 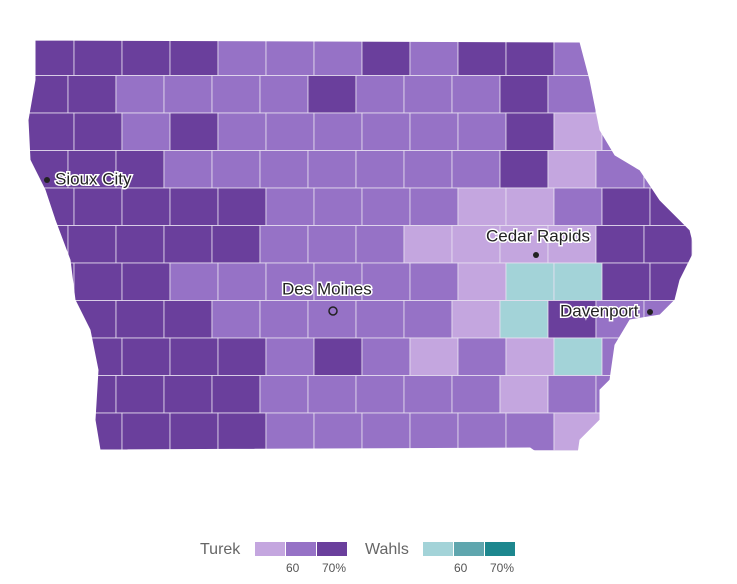 I want to click on city-label: Sioux City, so click(x=93, y=178).